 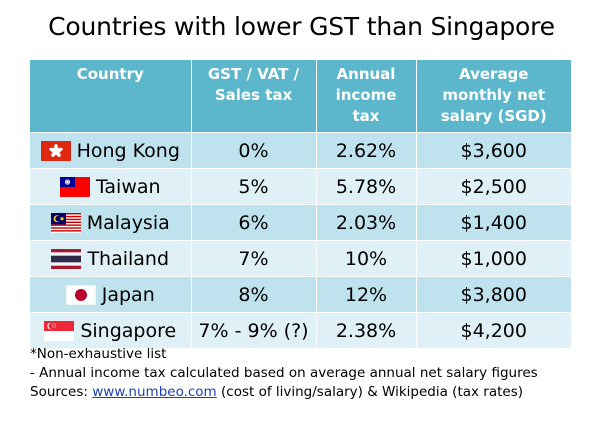 I want to click on taiwan-flag-icon, so click(x=74, y=186).